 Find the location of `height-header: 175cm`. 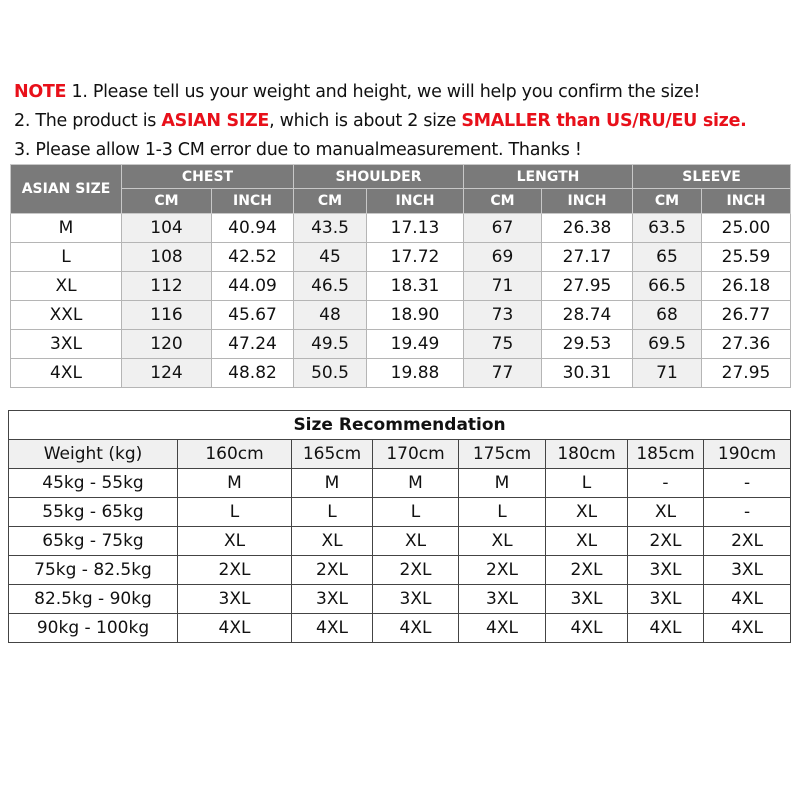

height-header: 175cm is located at coordinates (502, 454).